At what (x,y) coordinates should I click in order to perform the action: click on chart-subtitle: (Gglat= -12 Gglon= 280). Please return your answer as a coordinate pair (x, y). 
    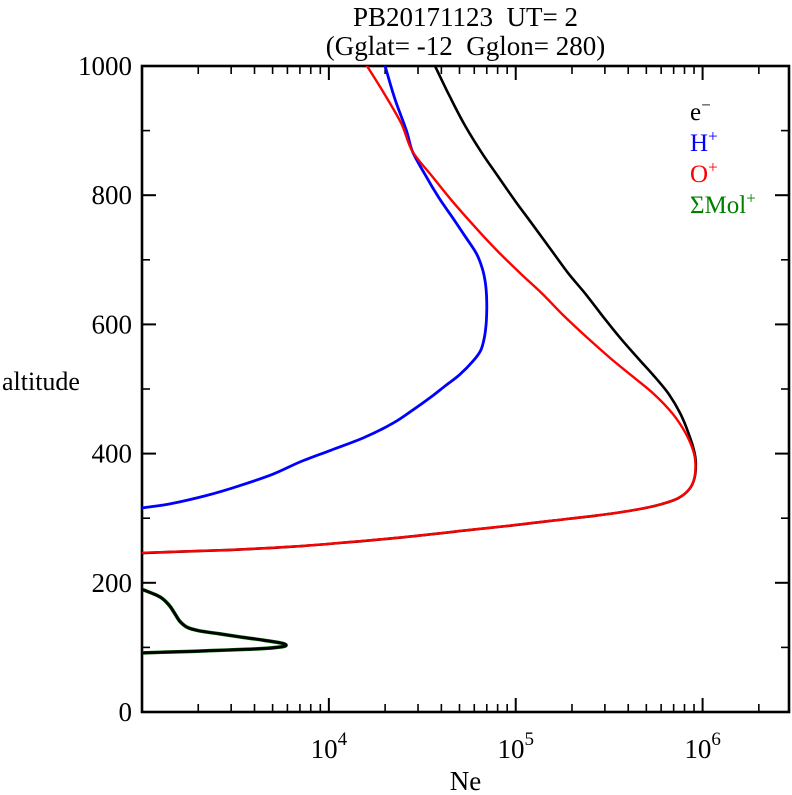
    Looking at the image, I should click on (465, 46).